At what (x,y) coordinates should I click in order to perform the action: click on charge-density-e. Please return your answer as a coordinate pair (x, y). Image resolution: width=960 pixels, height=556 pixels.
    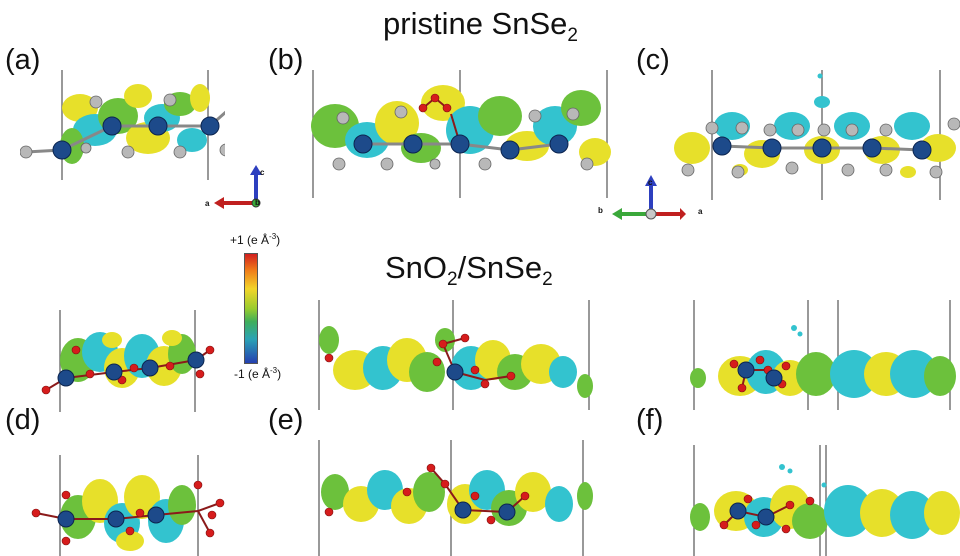
    Looking at the image, I should click on (455, 498).